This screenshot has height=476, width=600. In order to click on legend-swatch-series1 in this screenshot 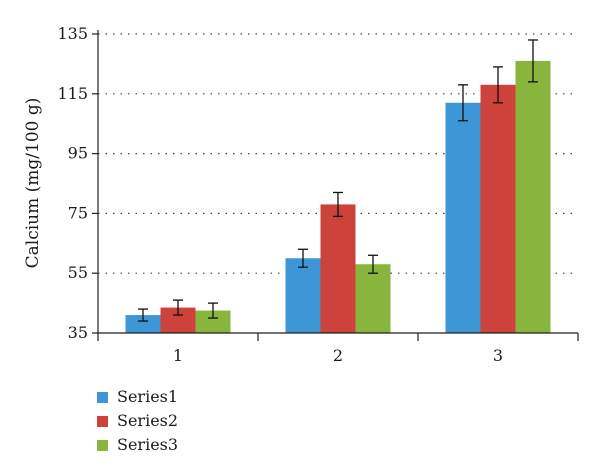, I will do `click(102, 397)`.